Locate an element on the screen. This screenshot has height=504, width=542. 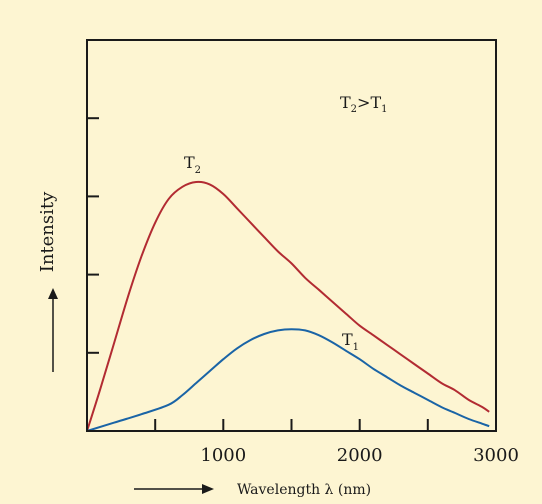
y-ticks is located at coordinates (93, 235).